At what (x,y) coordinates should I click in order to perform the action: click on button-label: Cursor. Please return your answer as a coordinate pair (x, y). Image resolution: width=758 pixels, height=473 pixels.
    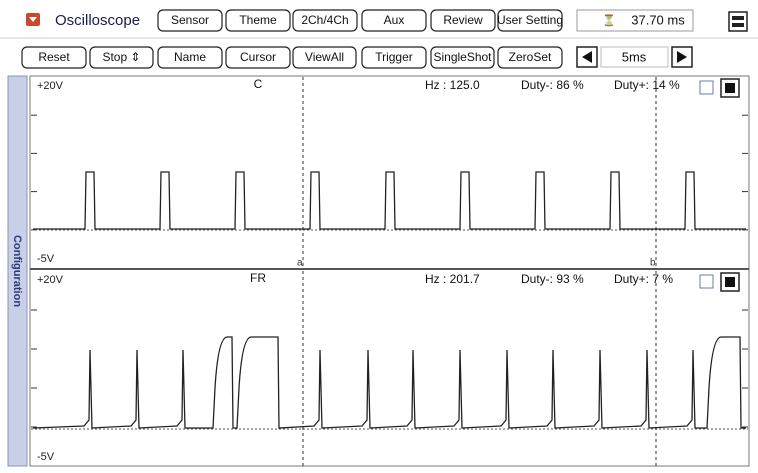
    Looking at the image, I should click on (258, 57).